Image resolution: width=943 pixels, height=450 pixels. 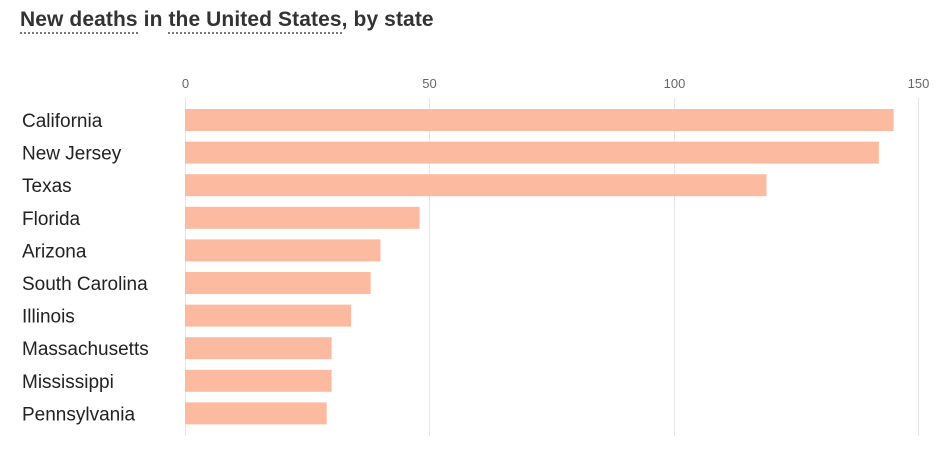 I want to click on x-tick-label-150: 150, so click(x=919, y=83).